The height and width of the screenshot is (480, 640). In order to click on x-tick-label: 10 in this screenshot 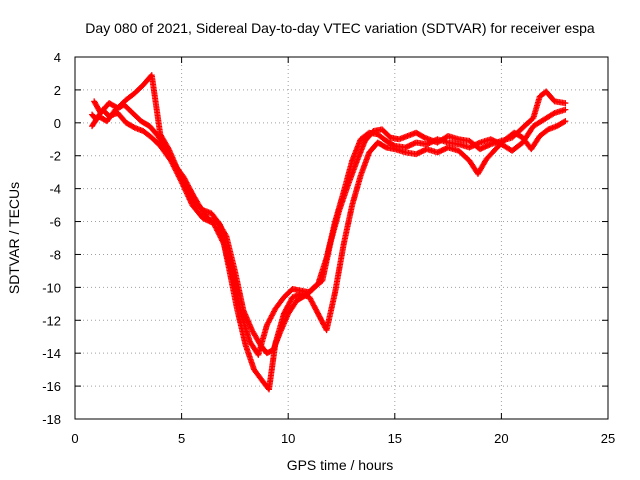, I will do `click(288, 438)`.